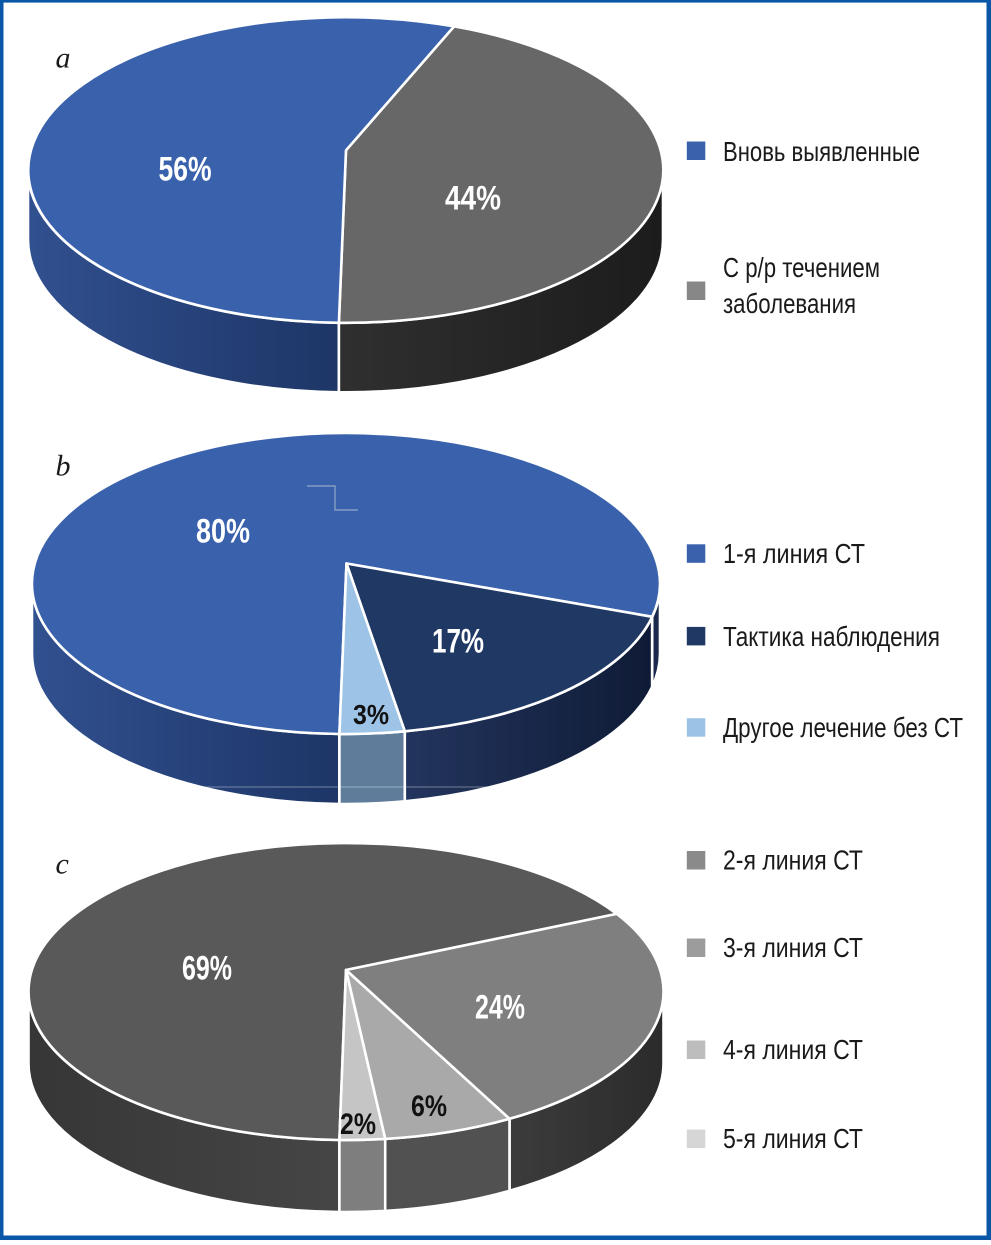 The width and height of the screenshot is (991, 1245). I want to click on svg-text: c, so click(62, 864).